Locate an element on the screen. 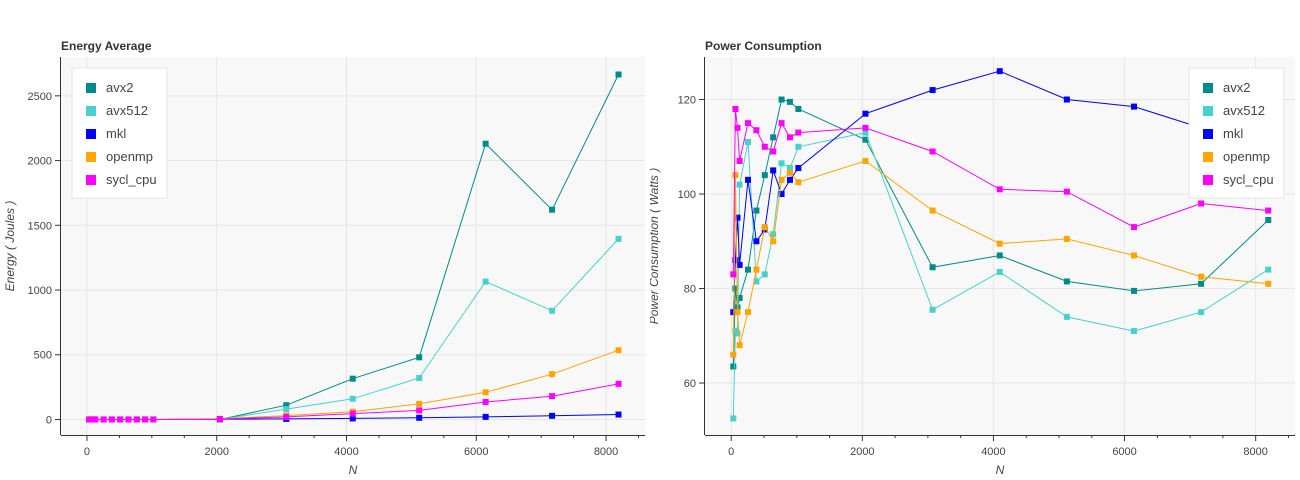 This screenshot has height=480, width=1300. legend-swatch-sycl_cpu is located at coordinates (1208, 180).